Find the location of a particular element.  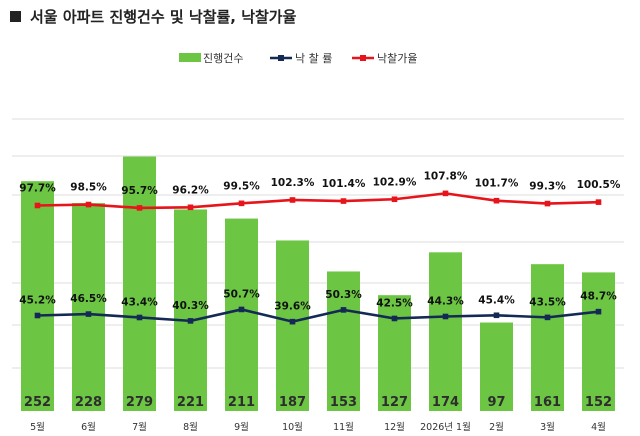

bar-value-label: 97 is located at coordinates (496, 402).